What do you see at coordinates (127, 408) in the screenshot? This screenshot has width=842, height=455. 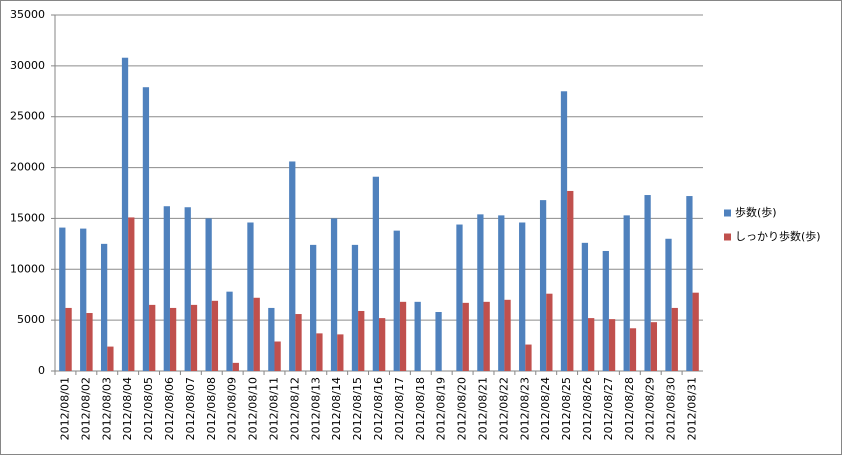 I see `x-tick-label: 2012/08/04` at bounding box center [127, 408].